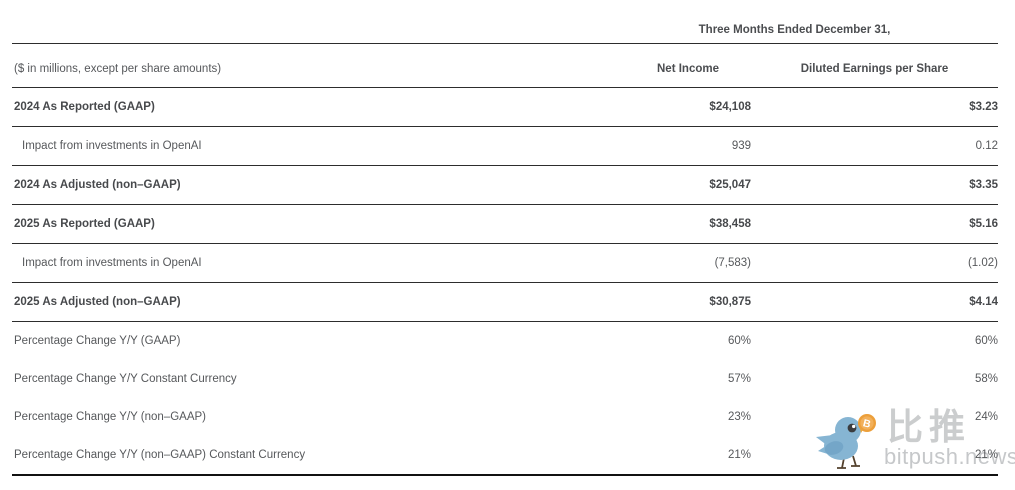 Image resolution: width=1015 pixels, height=490 pixels. Describe the element at coordinates (739, 417) in the screenshot. I see `net-income-value: 23%` at that location.